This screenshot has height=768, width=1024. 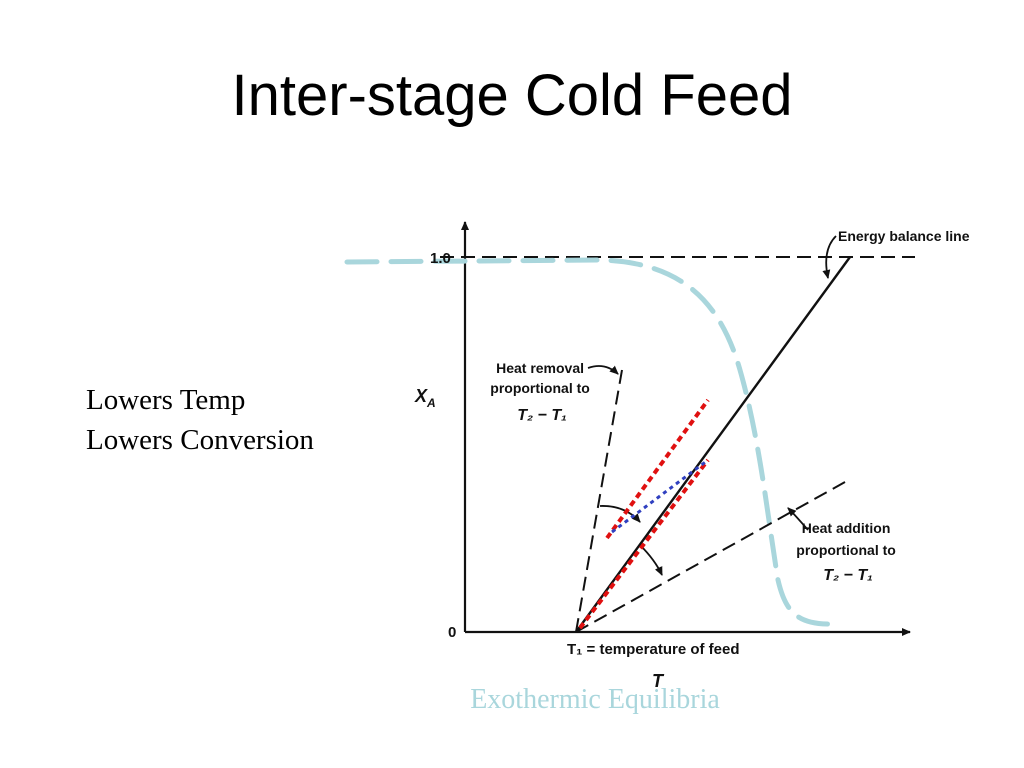 I want to click on addition-angle-arc, so click(x=651, y=560).